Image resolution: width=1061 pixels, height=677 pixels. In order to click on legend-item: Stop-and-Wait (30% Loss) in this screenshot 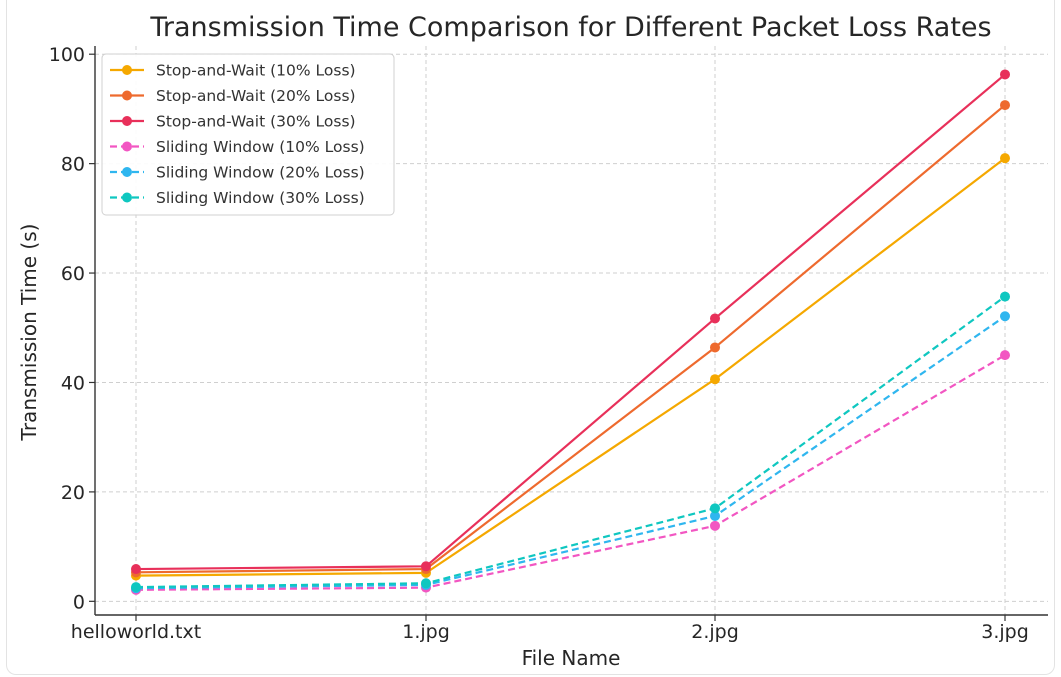, I will do `click(233, 122)`.